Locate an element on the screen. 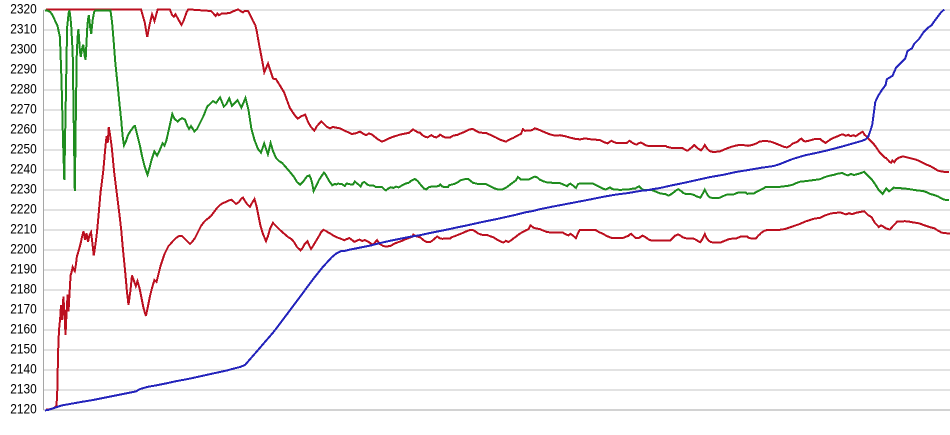 The height and width of the screenshot is (435, 950). svg-text: 2240 is located at coordinates (23, 169).